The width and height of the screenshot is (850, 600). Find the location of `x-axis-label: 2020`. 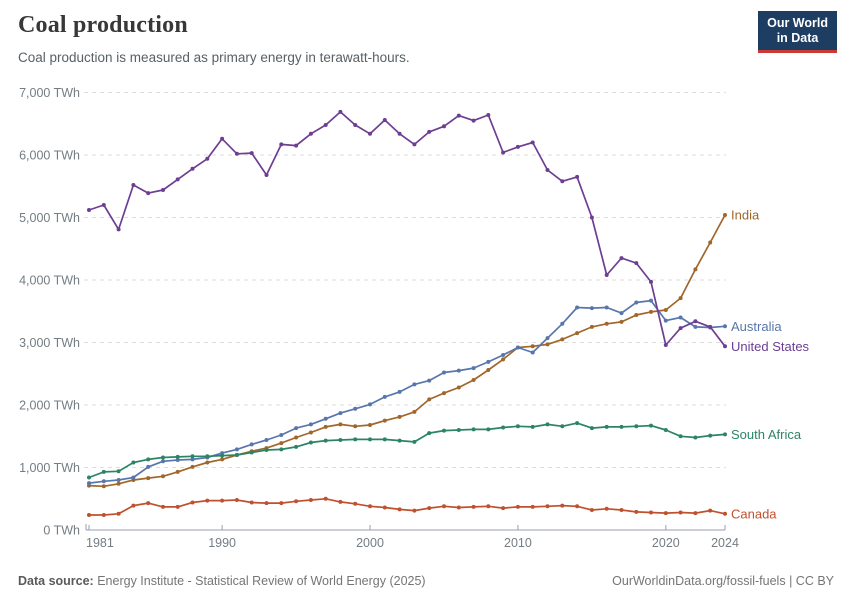

x-axis-label: 2020 is located at coordinates (666, 543).